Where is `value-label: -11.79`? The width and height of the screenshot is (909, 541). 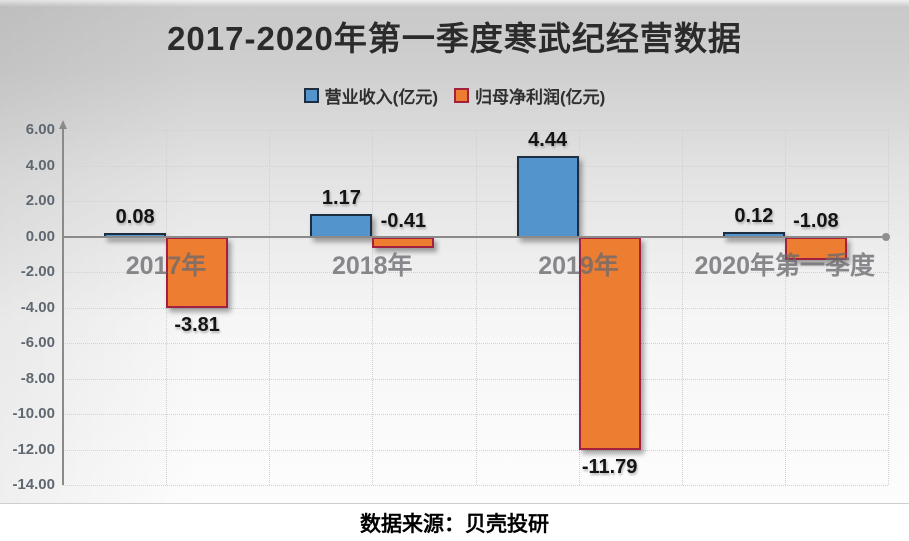 value-label: -11.79 is located at coordinates (609, 466).